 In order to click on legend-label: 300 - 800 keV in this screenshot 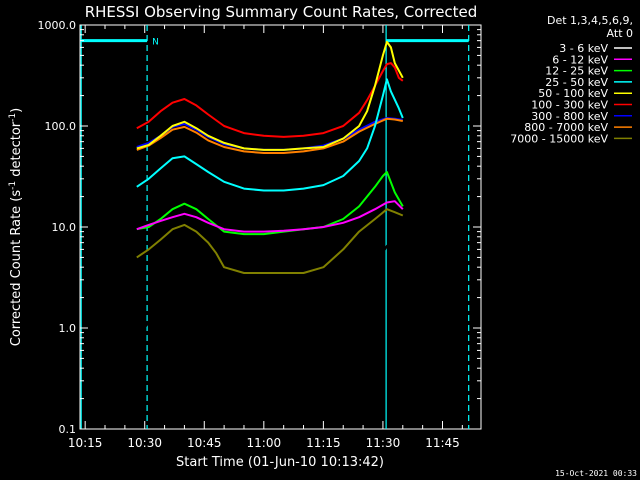, I will do `click(569, 116)`.